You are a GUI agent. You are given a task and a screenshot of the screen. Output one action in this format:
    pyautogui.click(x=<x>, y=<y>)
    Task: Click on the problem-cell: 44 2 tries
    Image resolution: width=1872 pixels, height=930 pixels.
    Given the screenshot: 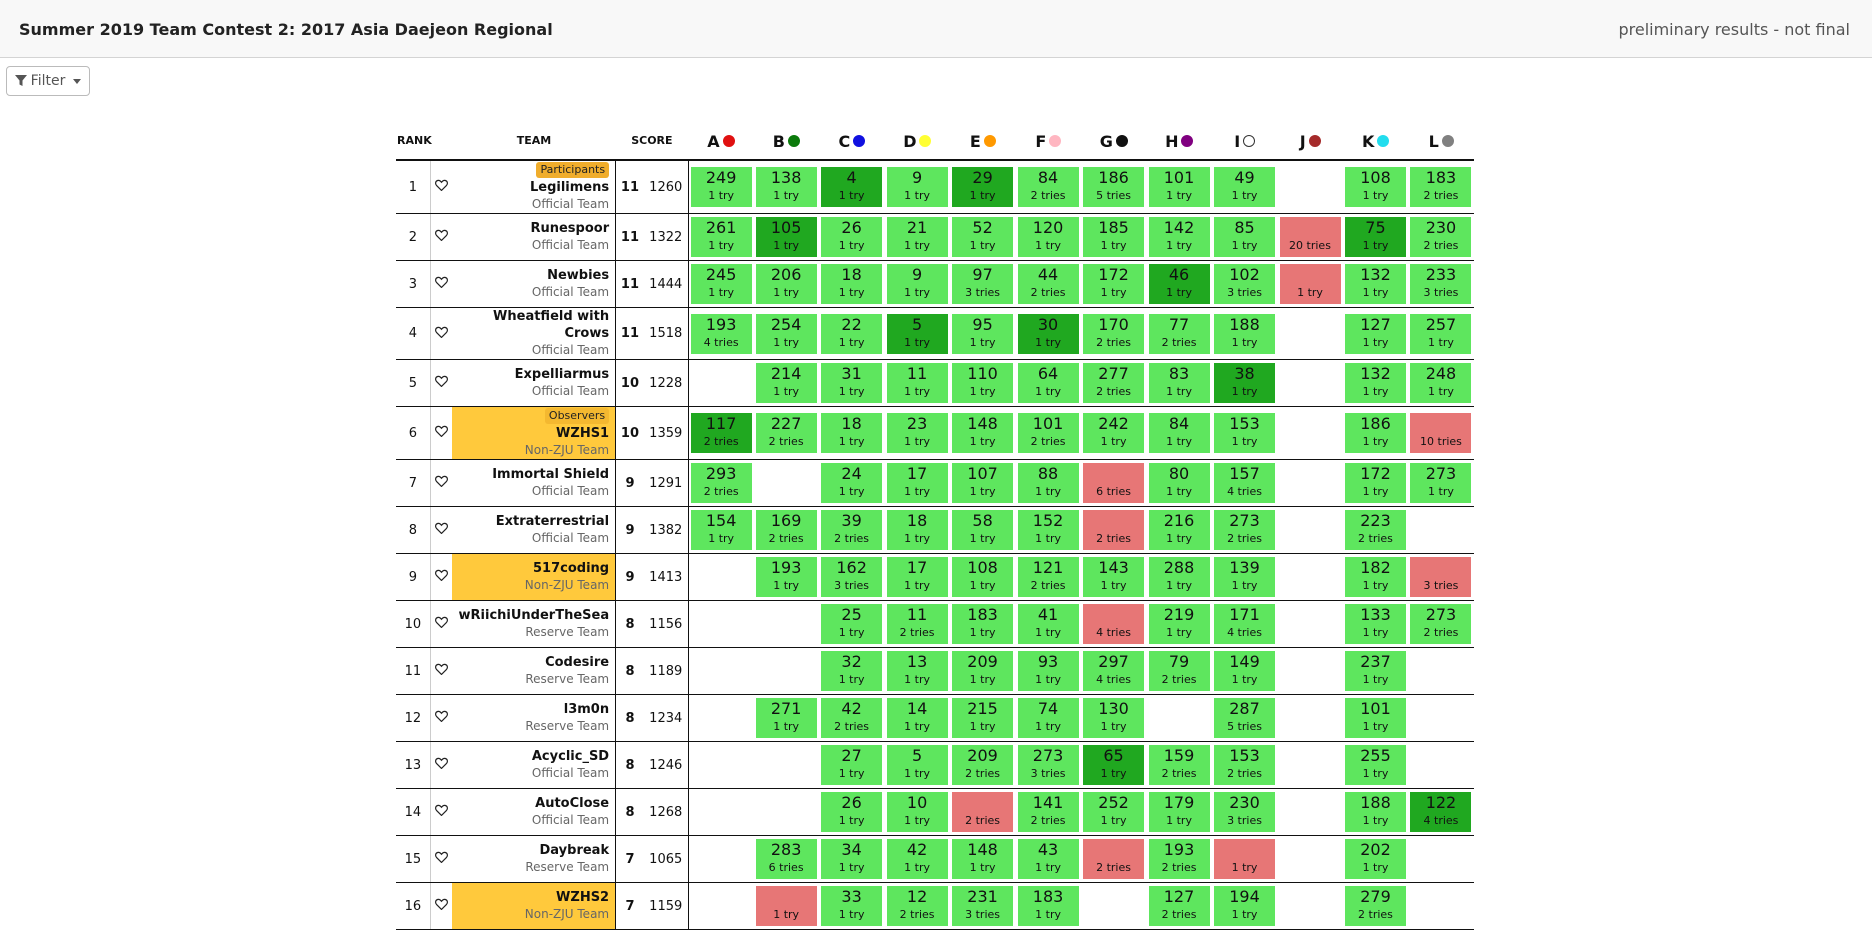 What is the action you would take?
    pyautogui.click(x=1048, y=284)
    